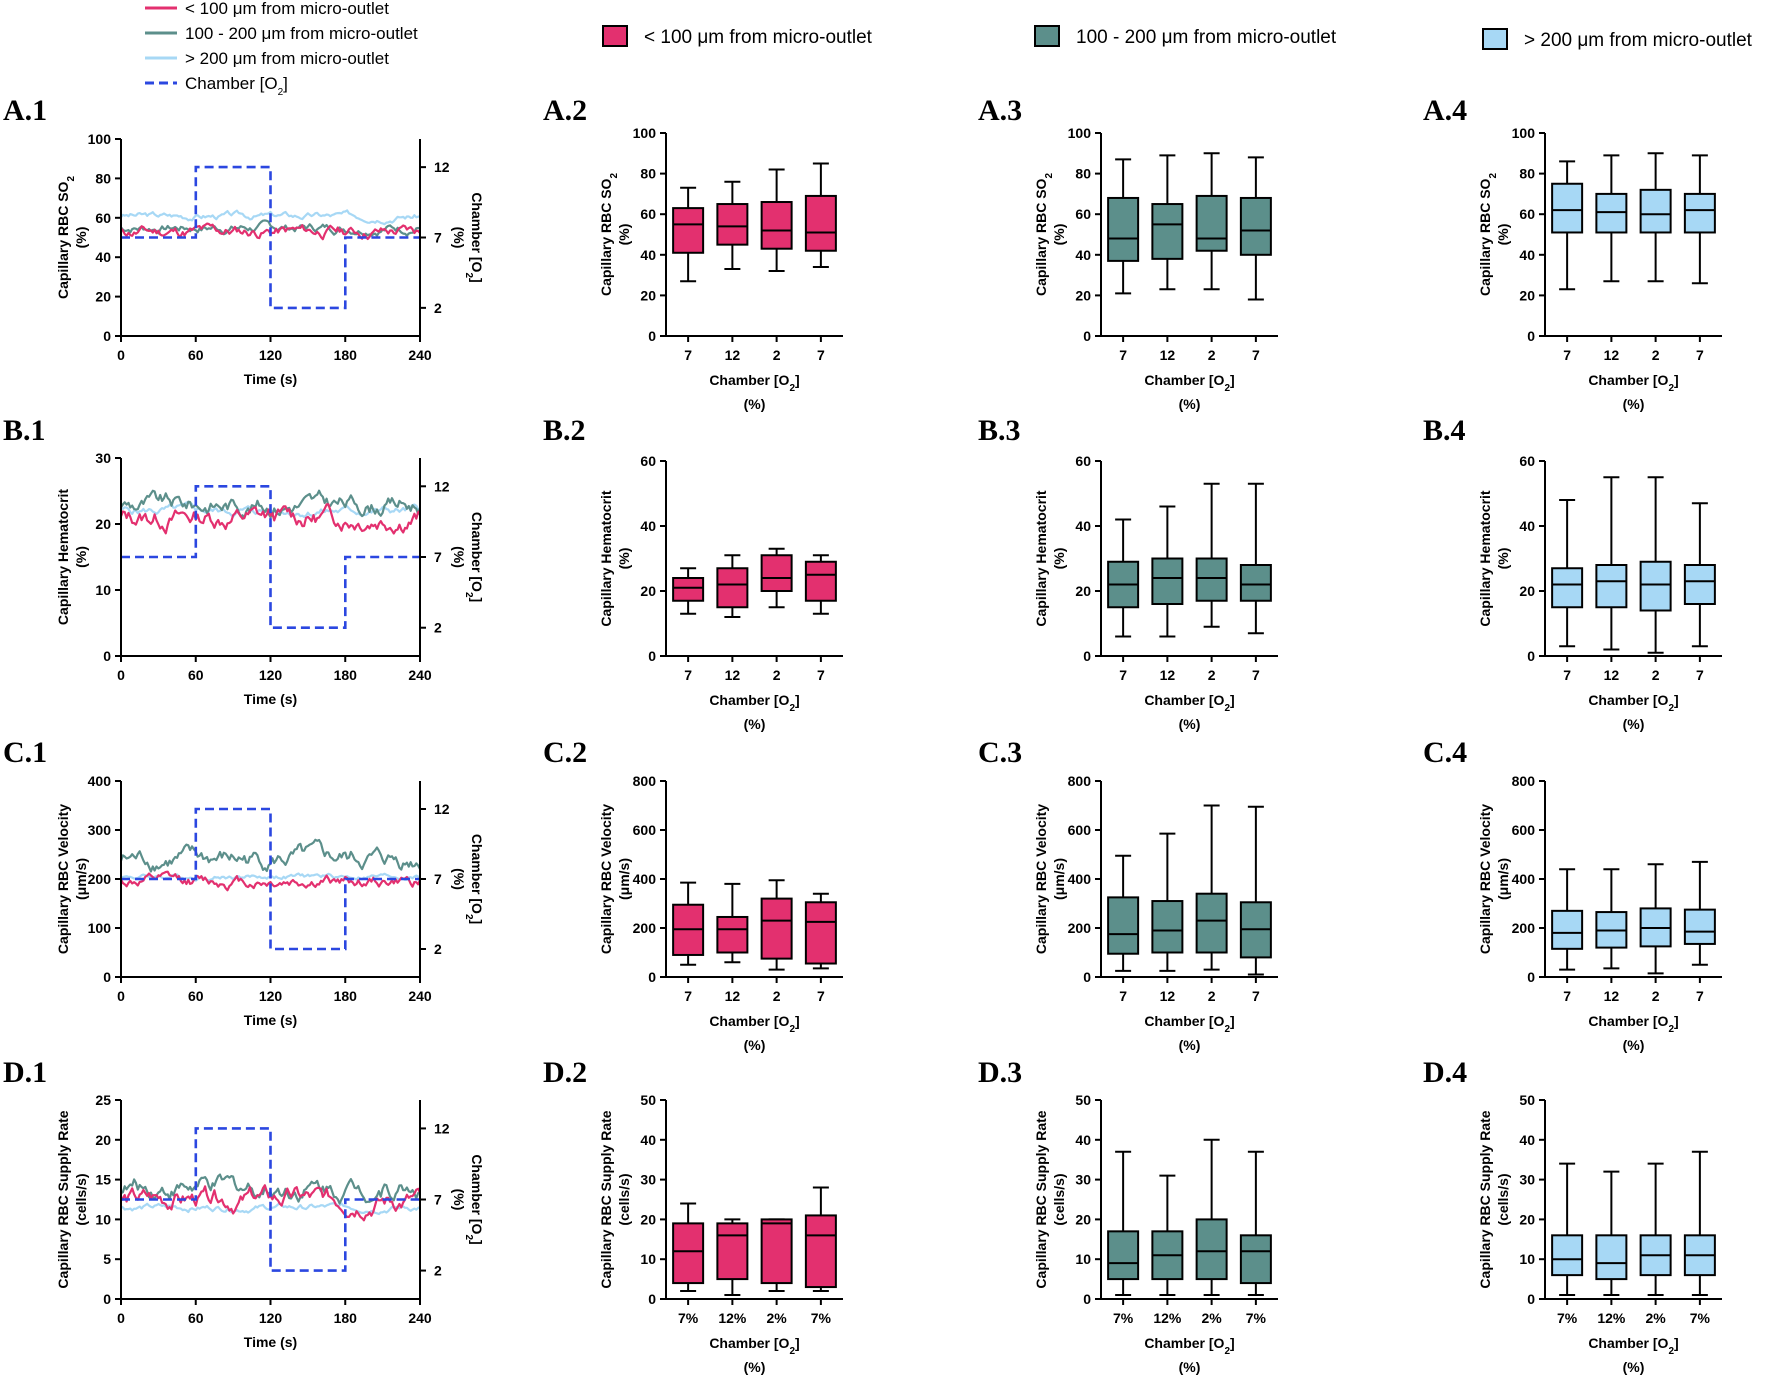 This screenshot has width=1772, height=1384. Describe the element at coordinates (81, 1199) in the screenshot. I see `y-axis-unit: (cells/s)` at that location.